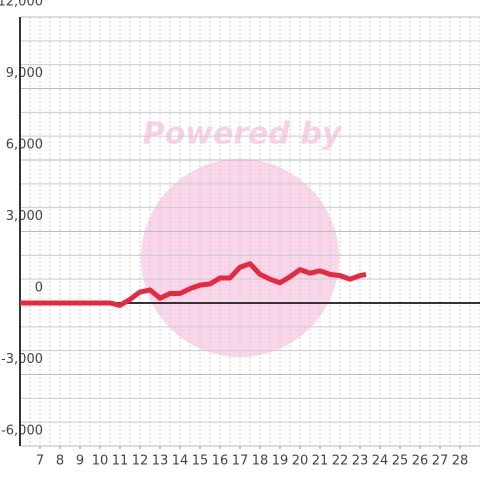 This screenshot has width=480, height=480. I want to click on x-tick-label: 22, so click(340, 461).